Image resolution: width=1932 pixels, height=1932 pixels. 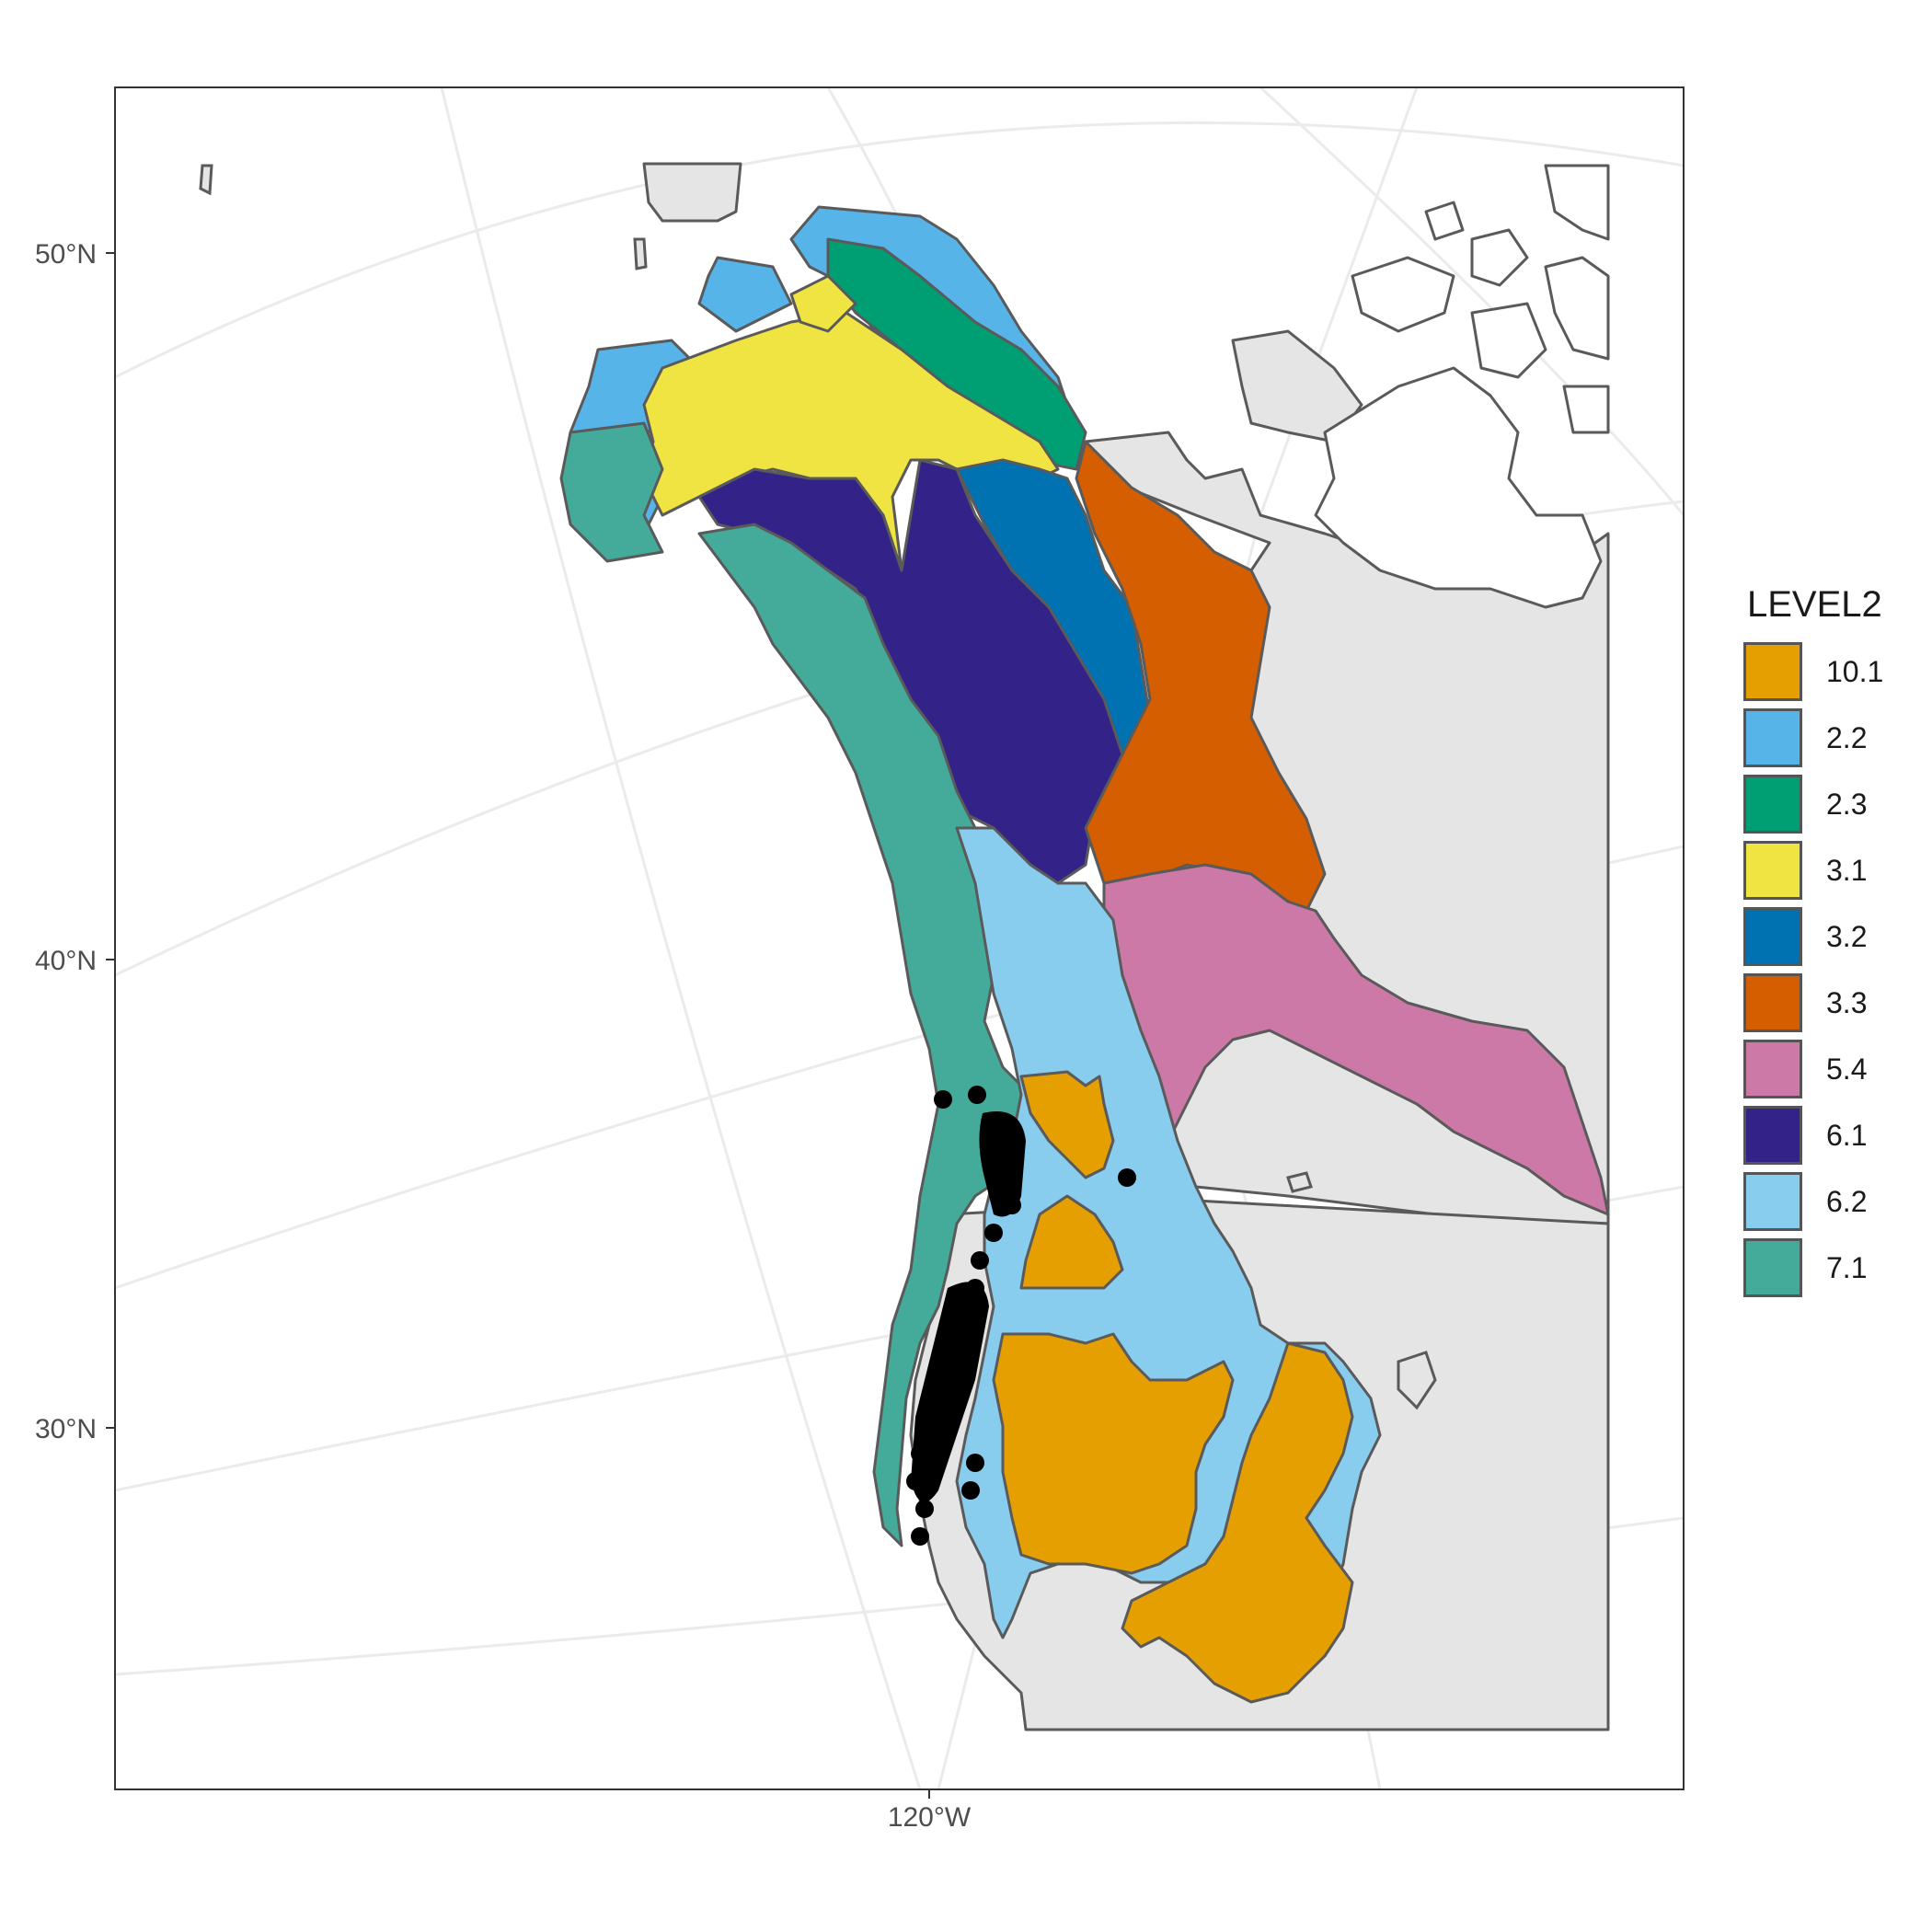 I want to click on legend-item: 2.3, so click(x=1813, y=804).